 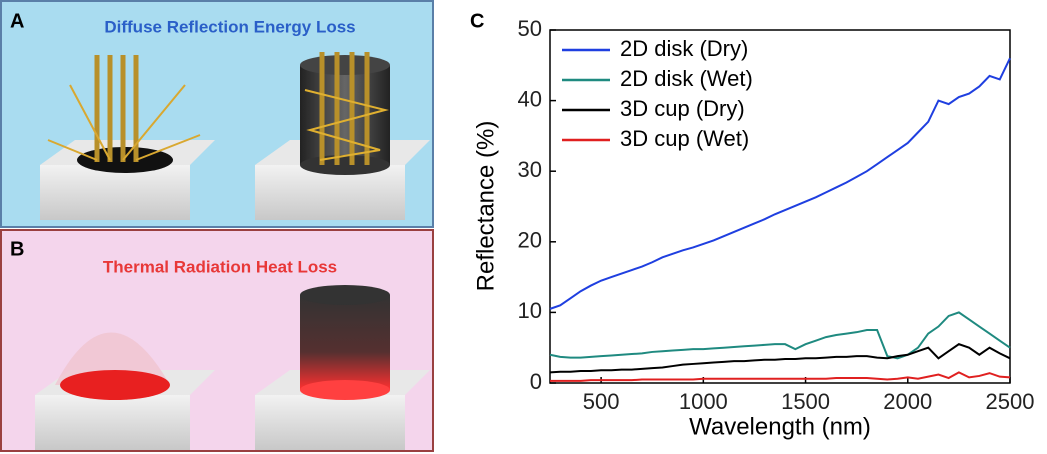 I want to click on panel-label: A, so click(x=17, y=21).